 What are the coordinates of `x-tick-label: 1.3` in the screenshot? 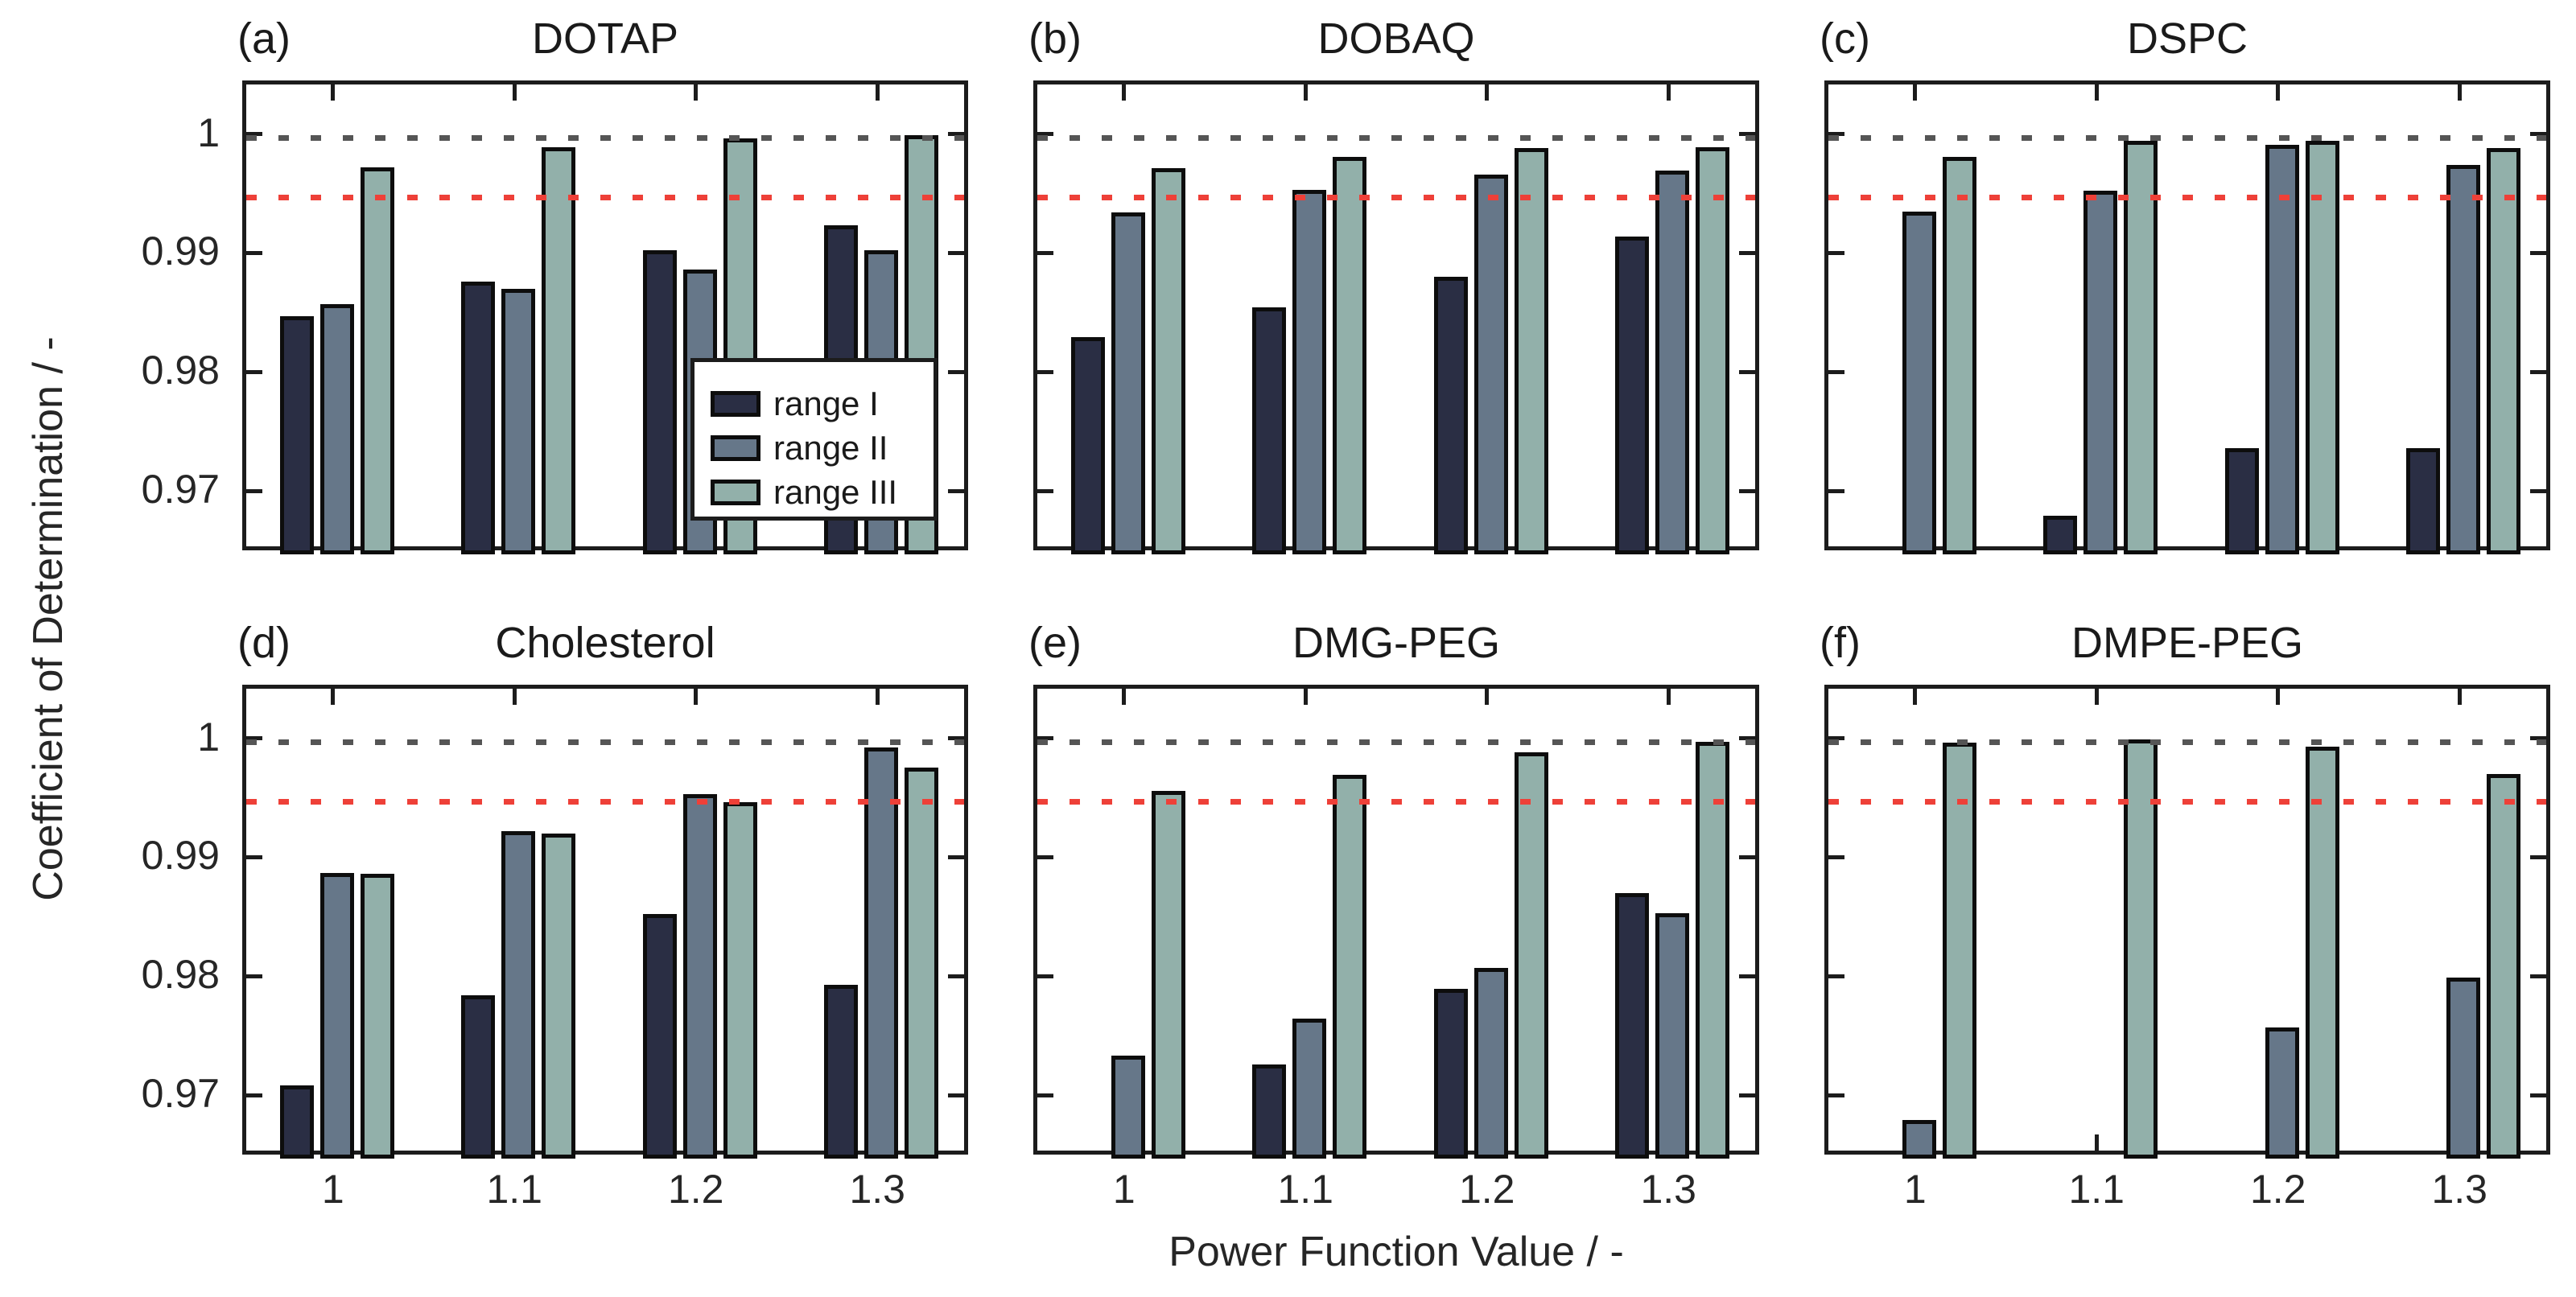 It's located at (877, 1189).